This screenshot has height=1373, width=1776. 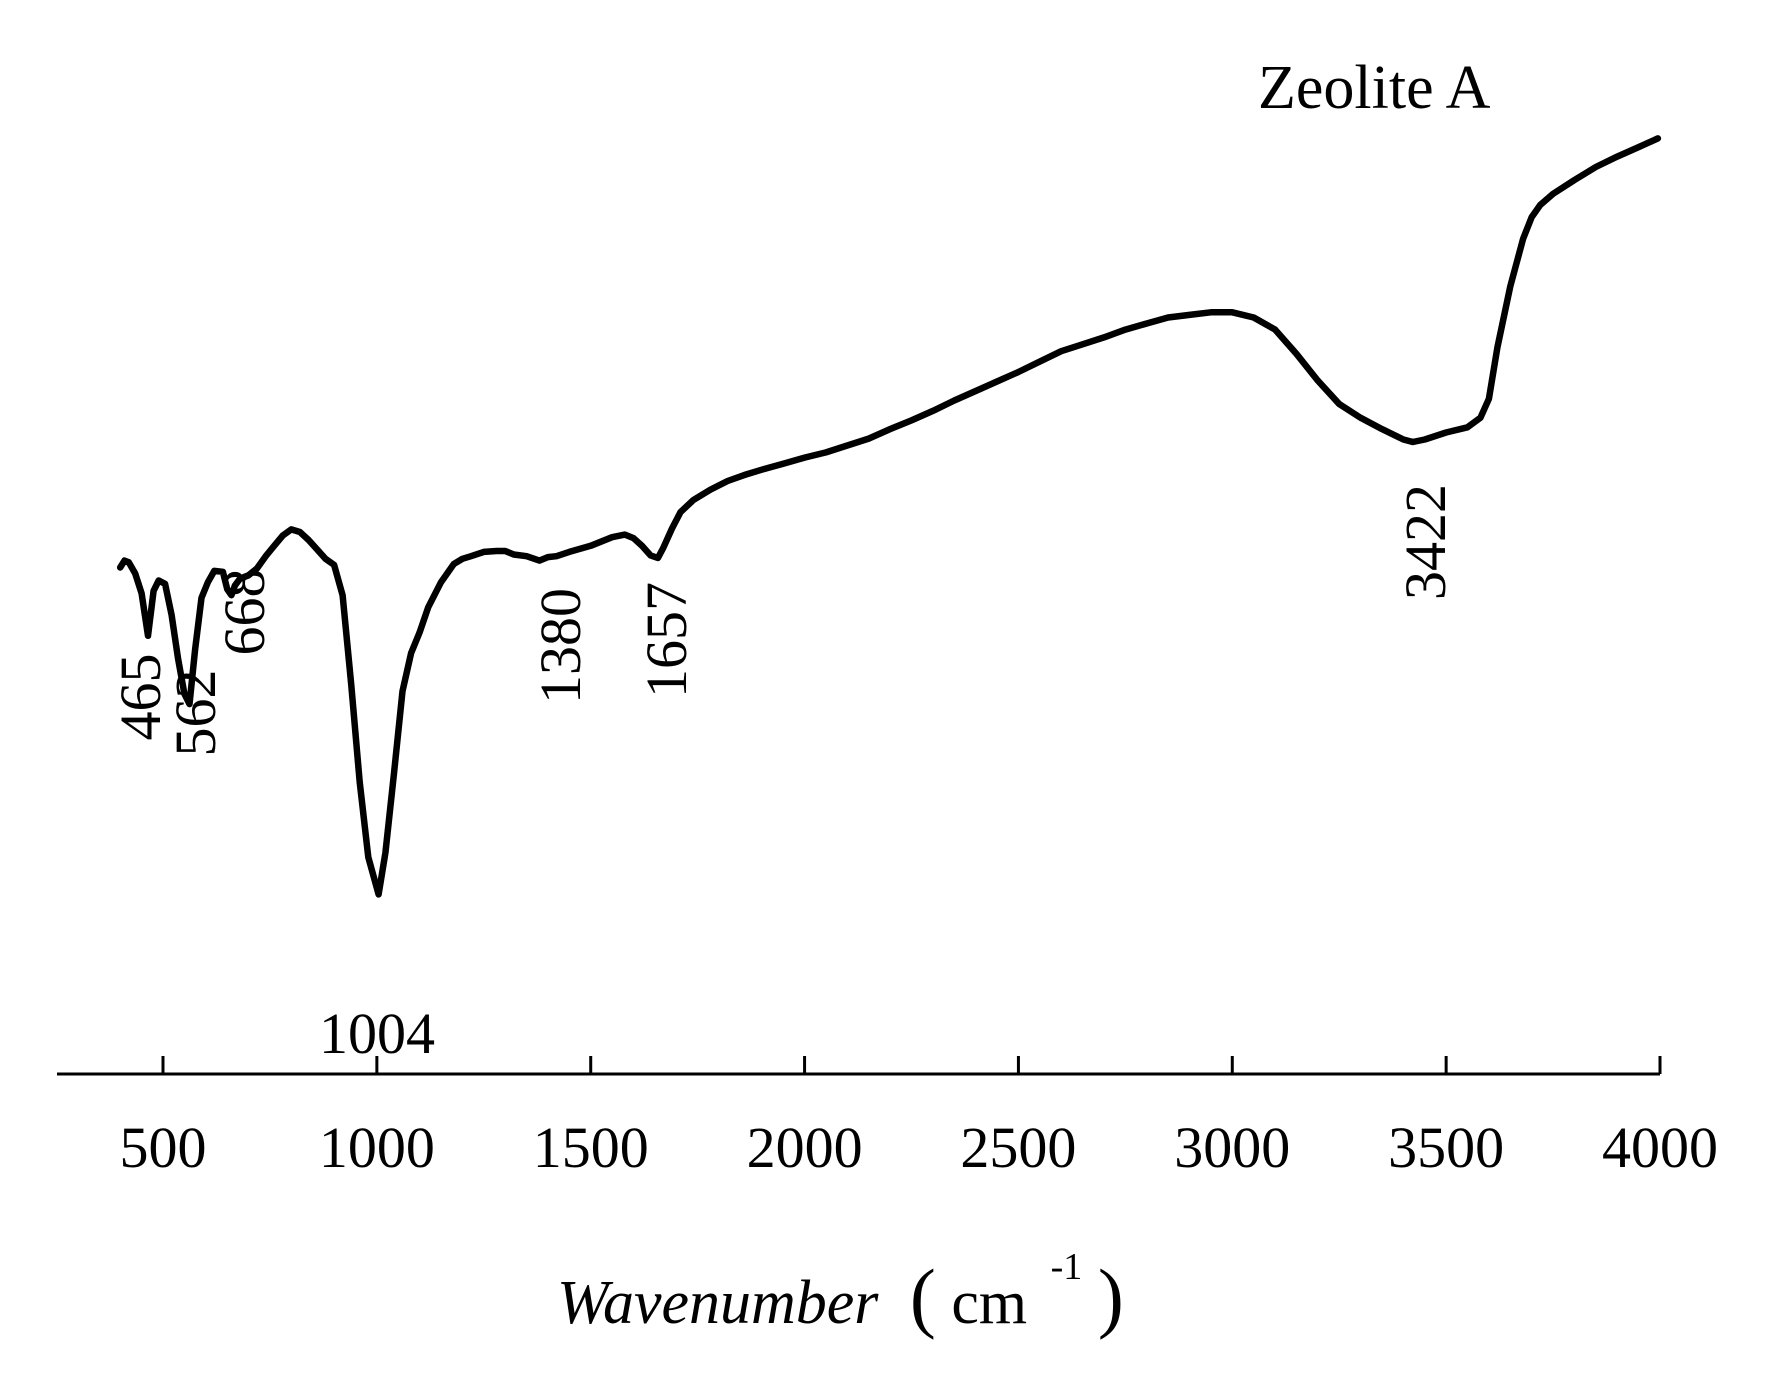 I want to click on x-axis-tick-labels: 500 1000 1500 2000 2500 3000 3500 4000, so click(x=919, y=1147).